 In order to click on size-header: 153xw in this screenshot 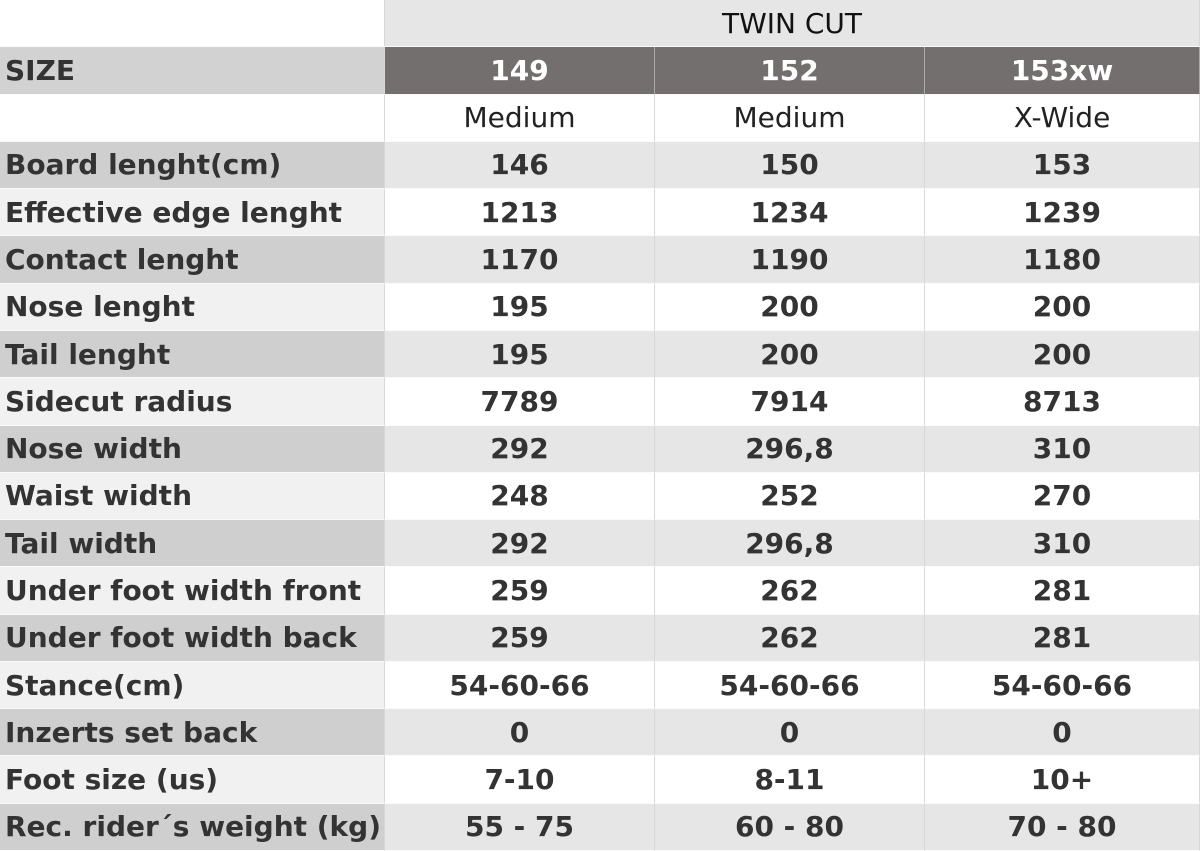, I will do `click(1062, 71)`.